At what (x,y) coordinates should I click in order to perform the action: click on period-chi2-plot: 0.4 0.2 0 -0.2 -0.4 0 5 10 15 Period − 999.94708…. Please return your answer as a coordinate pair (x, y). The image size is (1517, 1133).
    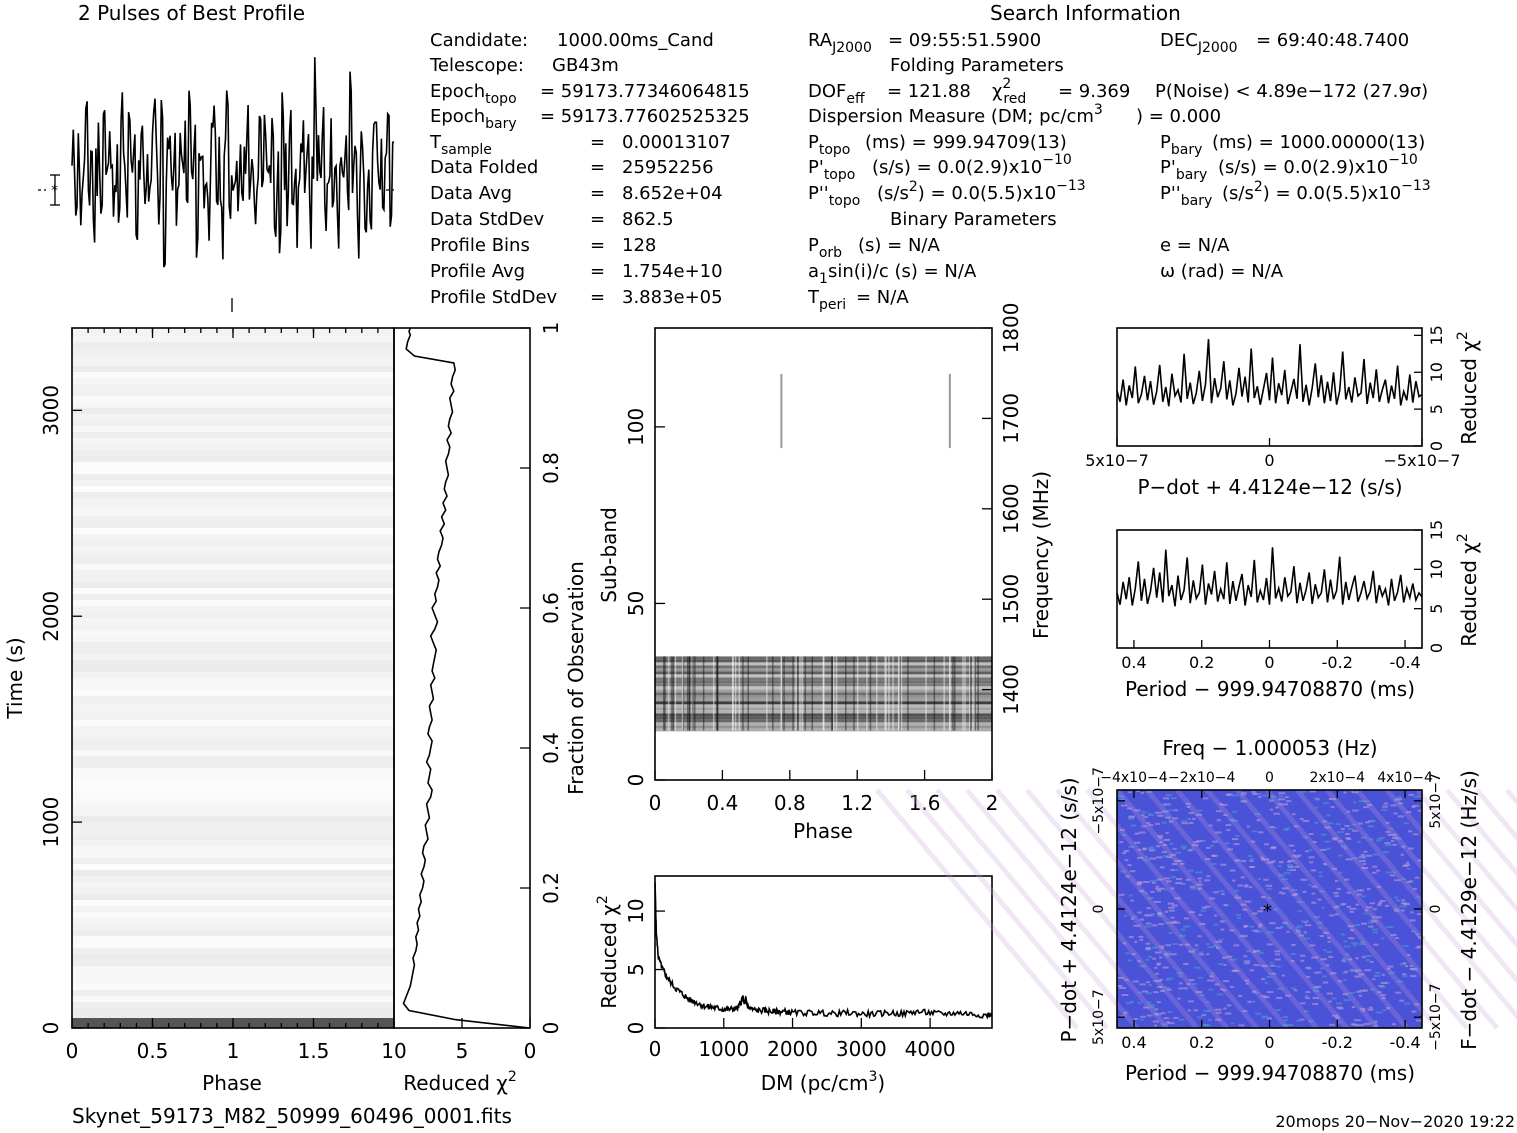
    Looking at the image, I should click on (1298, 610).